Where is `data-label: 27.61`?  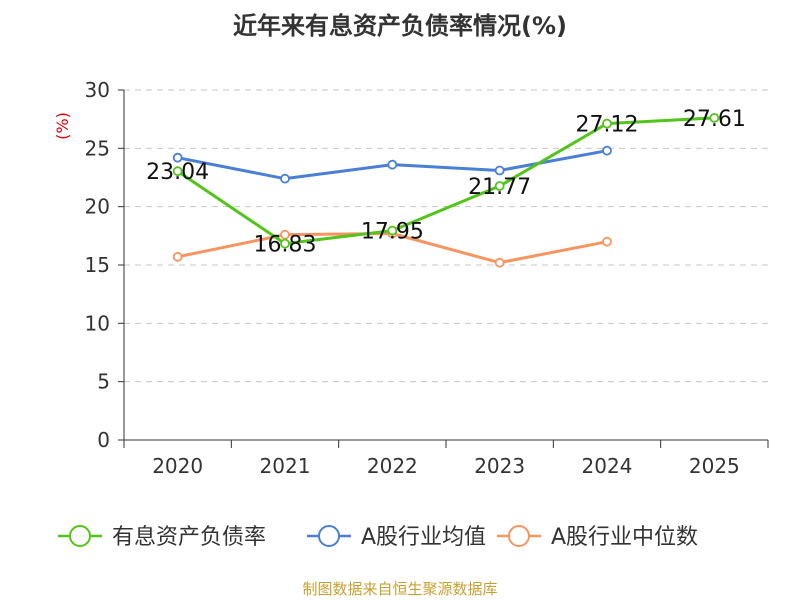
data-label: 27.61 is located at coordinates (714, 119).